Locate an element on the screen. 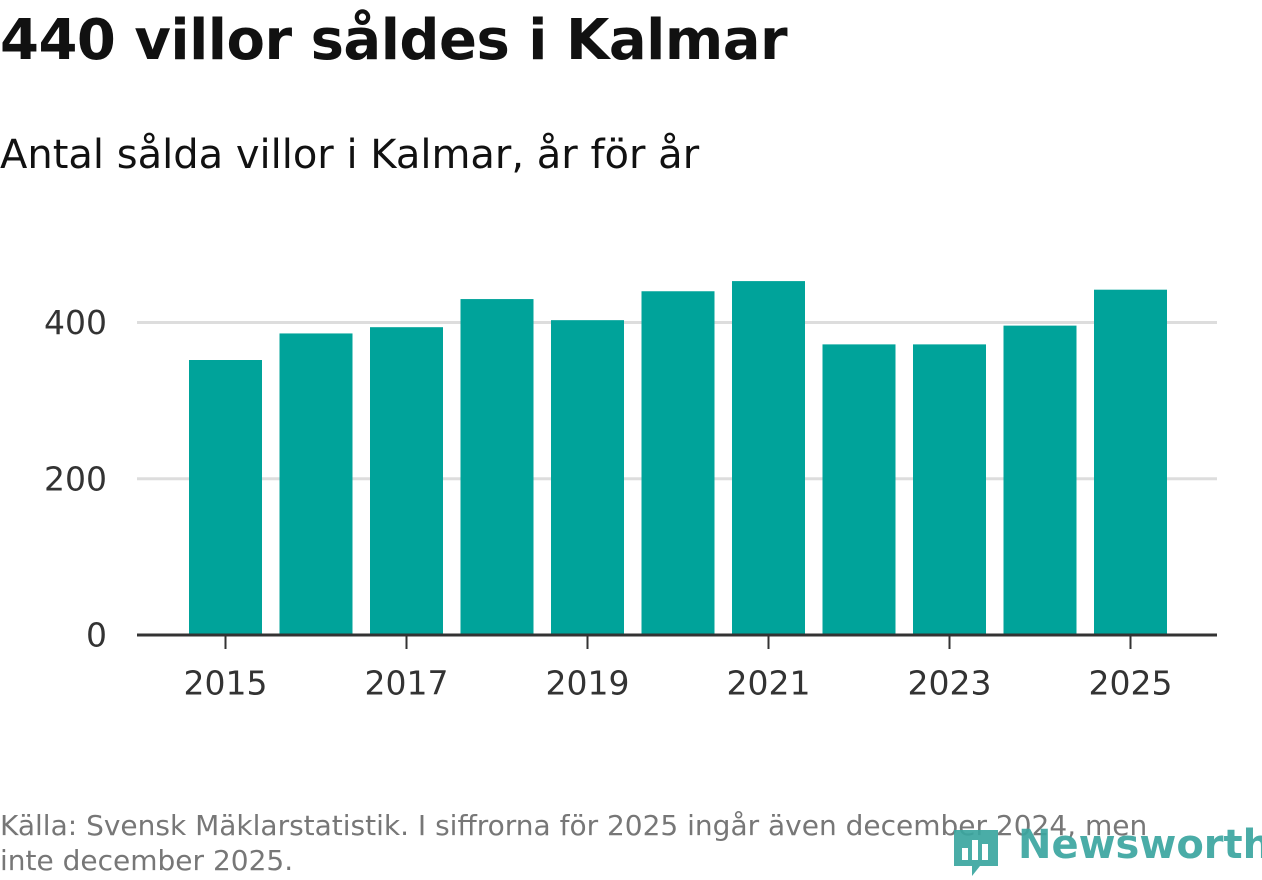 This screenshot has width=1262, height=880. bar-2018 is located at coordinates (497, 467).